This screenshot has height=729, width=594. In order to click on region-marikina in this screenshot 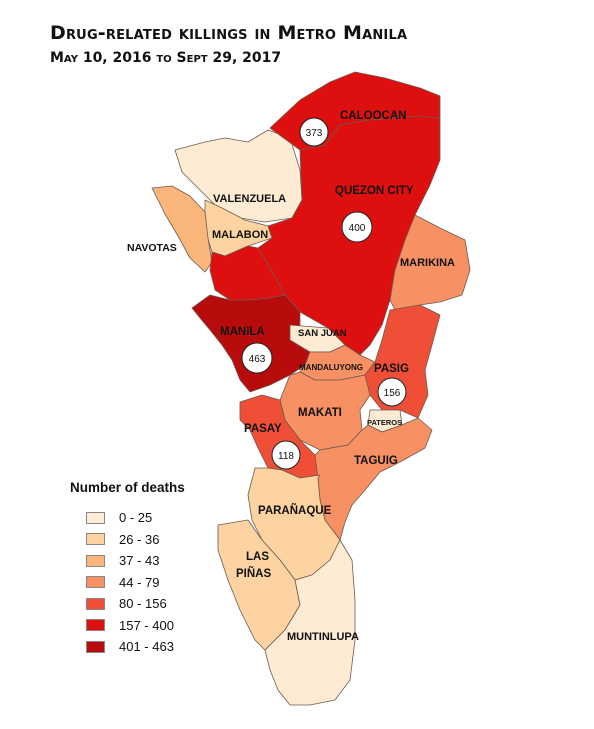, I will do `click(430, 262)`.